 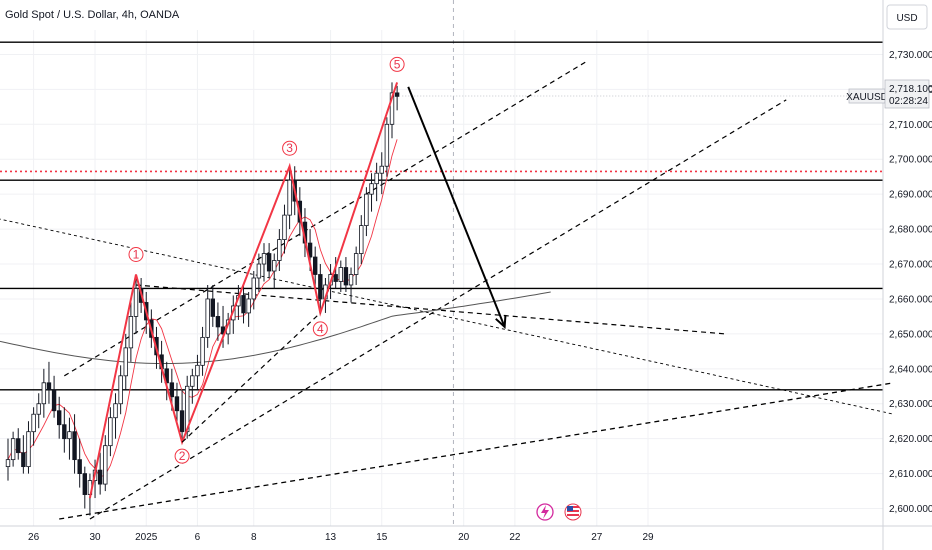 What do you see at coordinates (910, 509) in the screenshot?
I see `price-tick-label: 2,600.000` at bounding box center [910, 509].